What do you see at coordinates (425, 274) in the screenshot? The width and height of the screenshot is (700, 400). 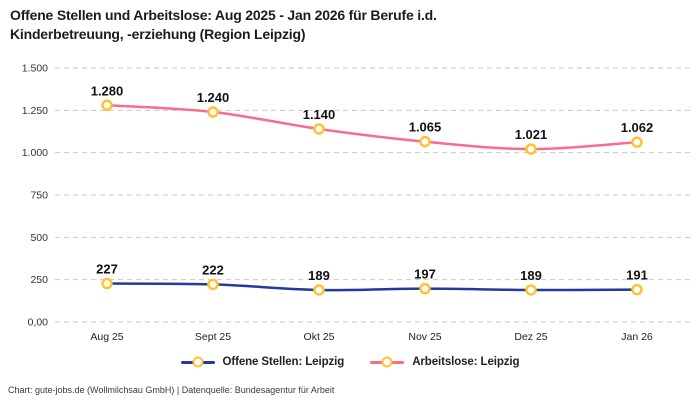 I see `data-point-label: 197` at bounding box center [425, 274].